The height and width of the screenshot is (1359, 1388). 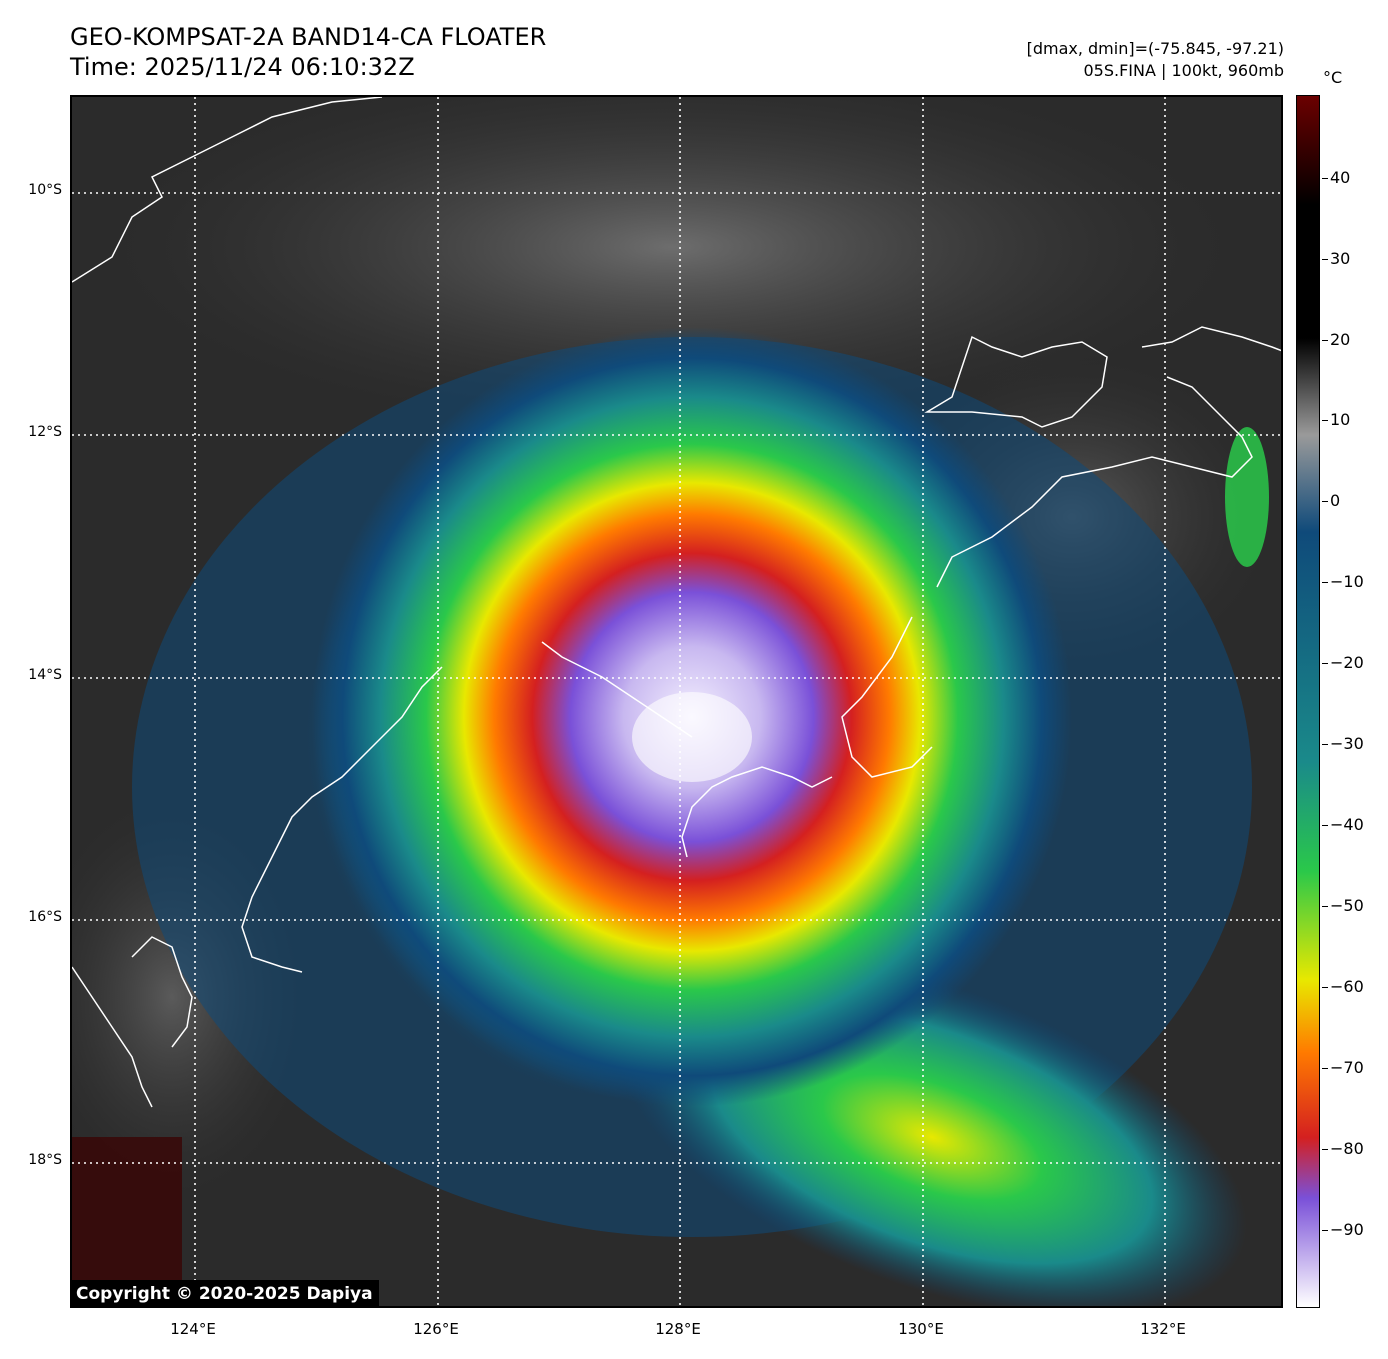 What do you see at coordinates (1340, 339) in the screenshot?
I see `colorbar-label: 20` at bounding box center [1340, 339].